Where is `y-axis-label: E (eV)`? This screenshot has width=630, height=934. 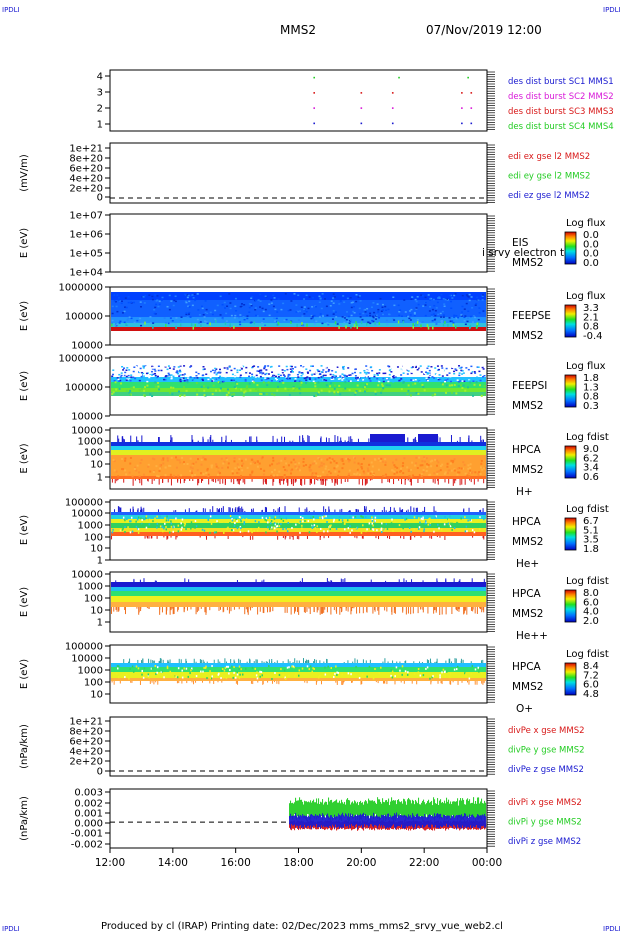 y-axis-label: E (eV) is located at coordinates (24, 602).